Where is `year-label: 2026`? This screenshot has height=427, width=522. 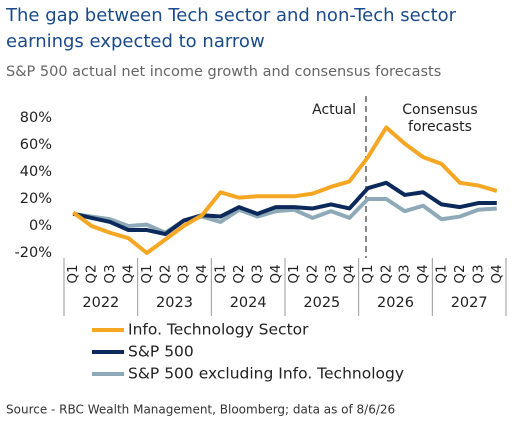 year-label: 2026 is located at coordinates (395, 303).